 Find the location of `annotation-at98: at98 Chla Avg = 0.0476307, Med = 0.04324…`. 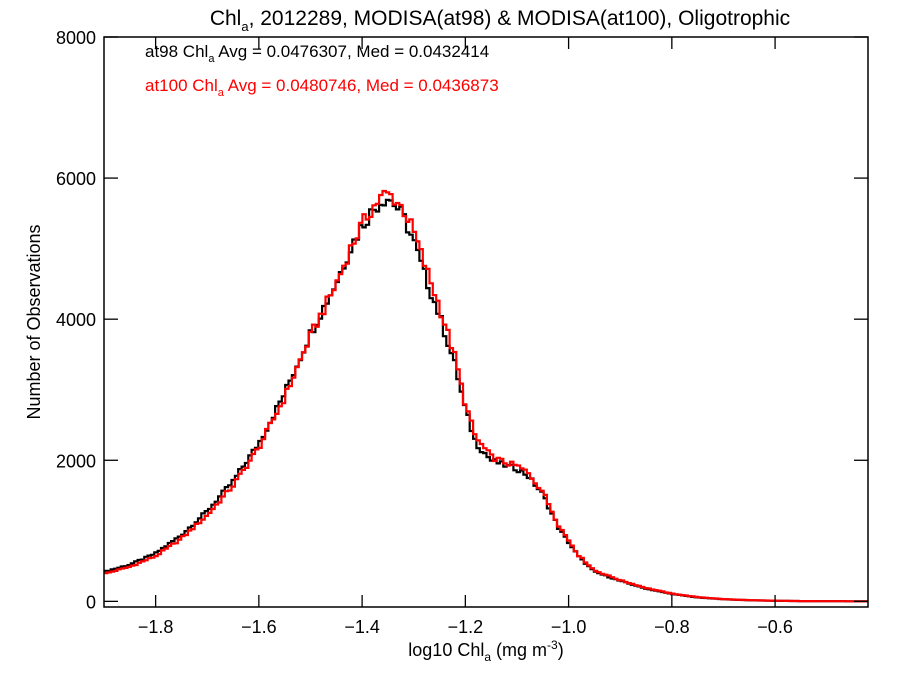

annotation-at98: at98 Chla Avg = 0.0476307, Med = 0.04324… is located at coordinates (317, 53).